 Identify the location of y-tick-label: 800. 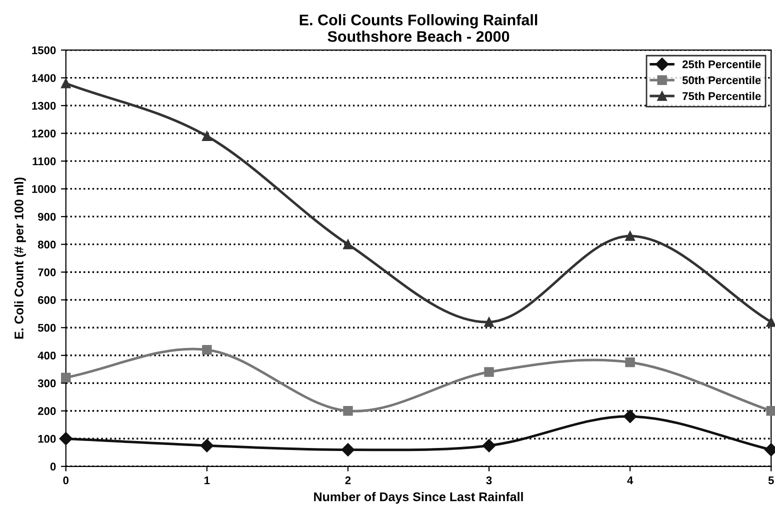
(47, 244).